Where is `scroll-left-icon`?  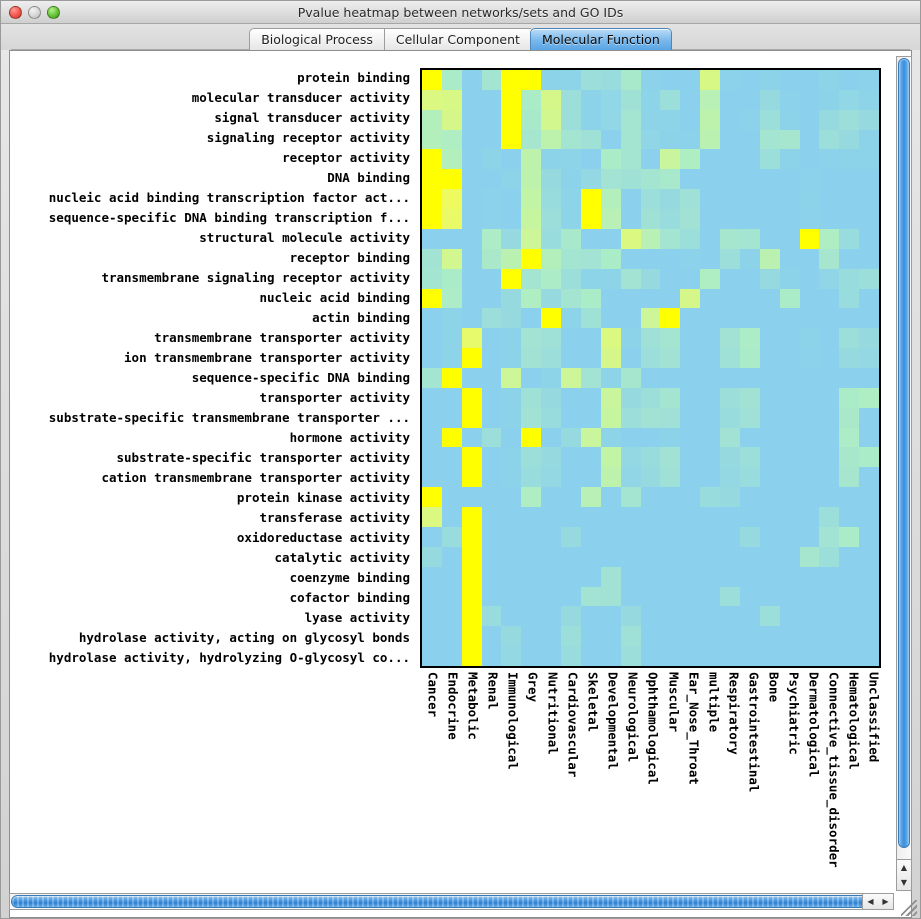
scroll-left-icon is located at coordinates (870, 901).